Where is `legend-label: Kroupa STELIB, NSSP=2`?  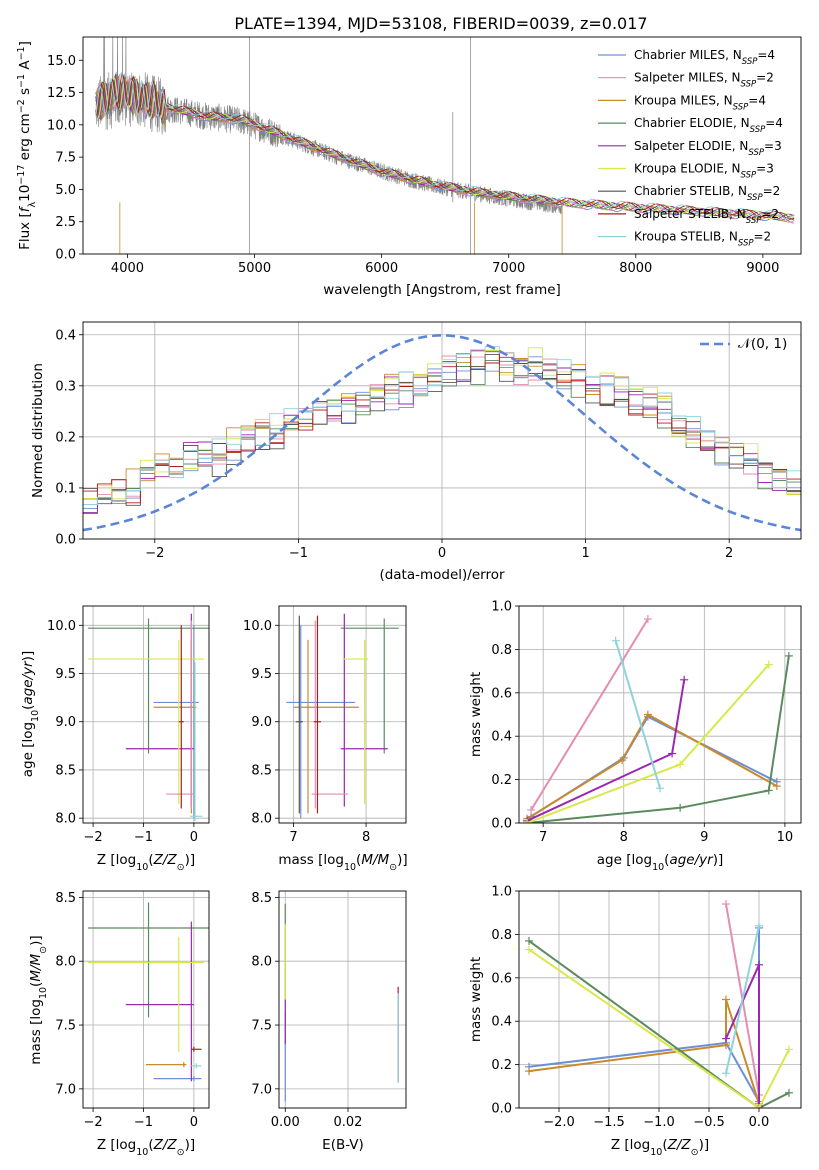
legend-label: Kroupa STELIB, NSSP=2 is located at coordinates (702, 239).